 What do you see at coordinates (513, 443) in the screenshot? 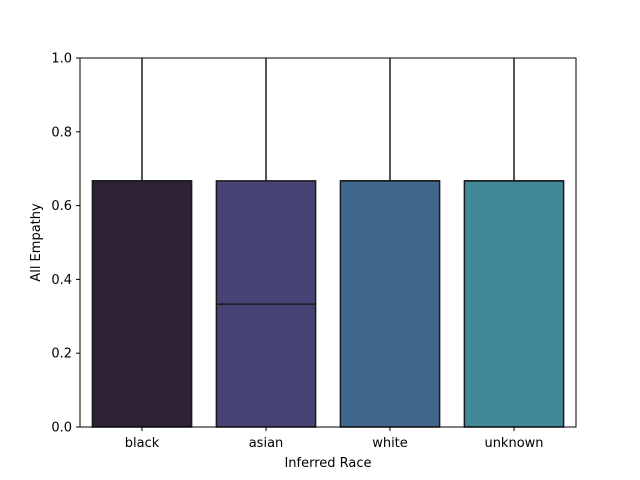
I see `x-tick-label-unknown: unknown` at bounding box center [513, 443].